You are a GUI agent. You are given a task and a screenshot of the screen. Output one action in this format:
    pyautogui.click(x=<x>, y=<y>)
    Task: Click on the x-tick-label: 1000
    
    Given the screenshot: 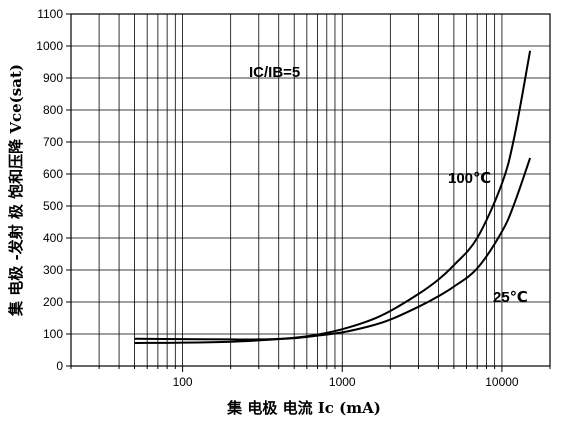 What is the action you would take?
    pyautogui.click(x=342, y=382)
    